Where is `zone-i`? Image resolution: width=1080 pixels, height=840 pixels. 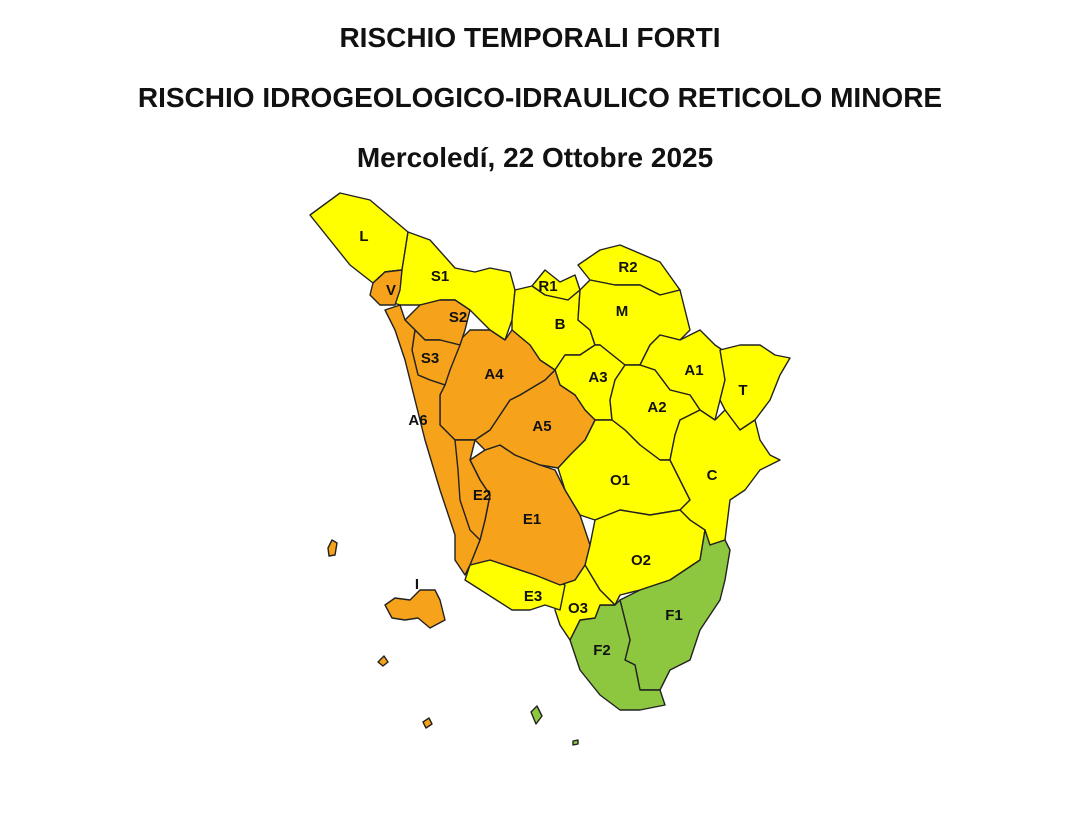
zone-i is located at coordinates (415, 609).